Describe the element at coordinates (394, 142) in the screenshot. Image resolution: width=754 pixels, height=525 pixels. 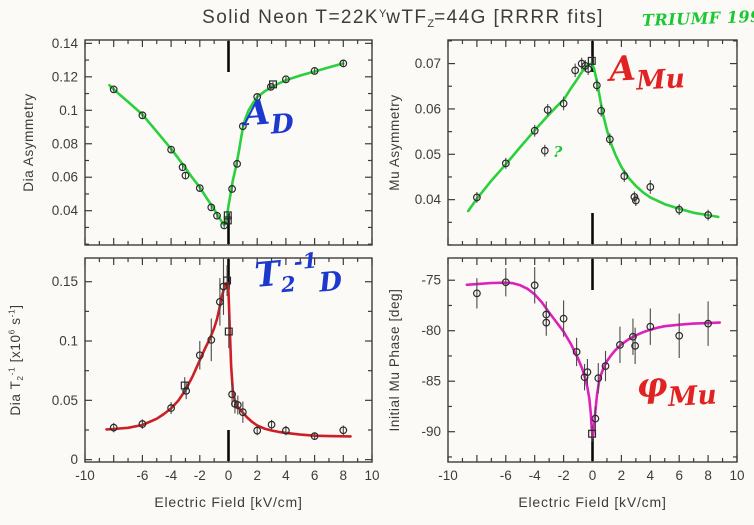
I see `y-axis-title: Mu Asymmetry` at that location.